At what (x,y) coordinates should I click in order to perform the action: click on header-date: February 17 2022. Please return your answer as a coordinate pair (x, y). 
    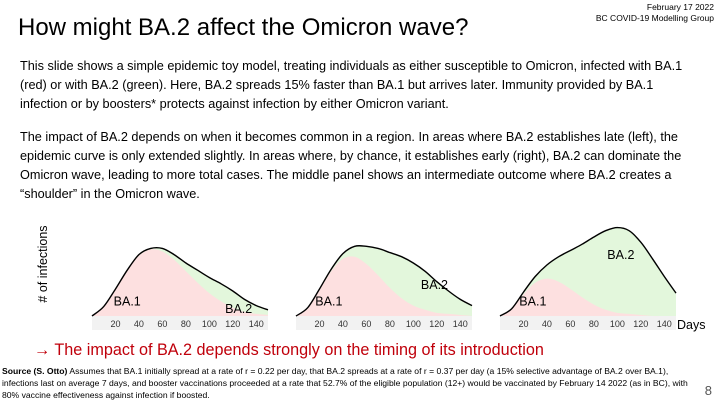
    Looking at the image, I should click on (680, 7).